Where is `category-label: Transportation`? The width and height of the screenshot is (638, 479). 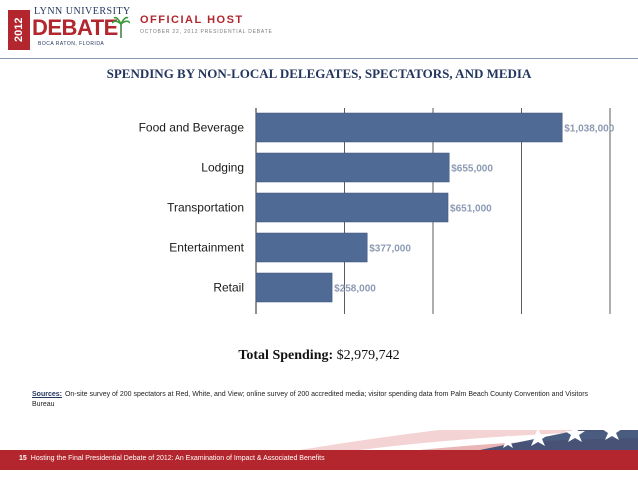 category-label: Transportation is located at coordinates (205, 208).